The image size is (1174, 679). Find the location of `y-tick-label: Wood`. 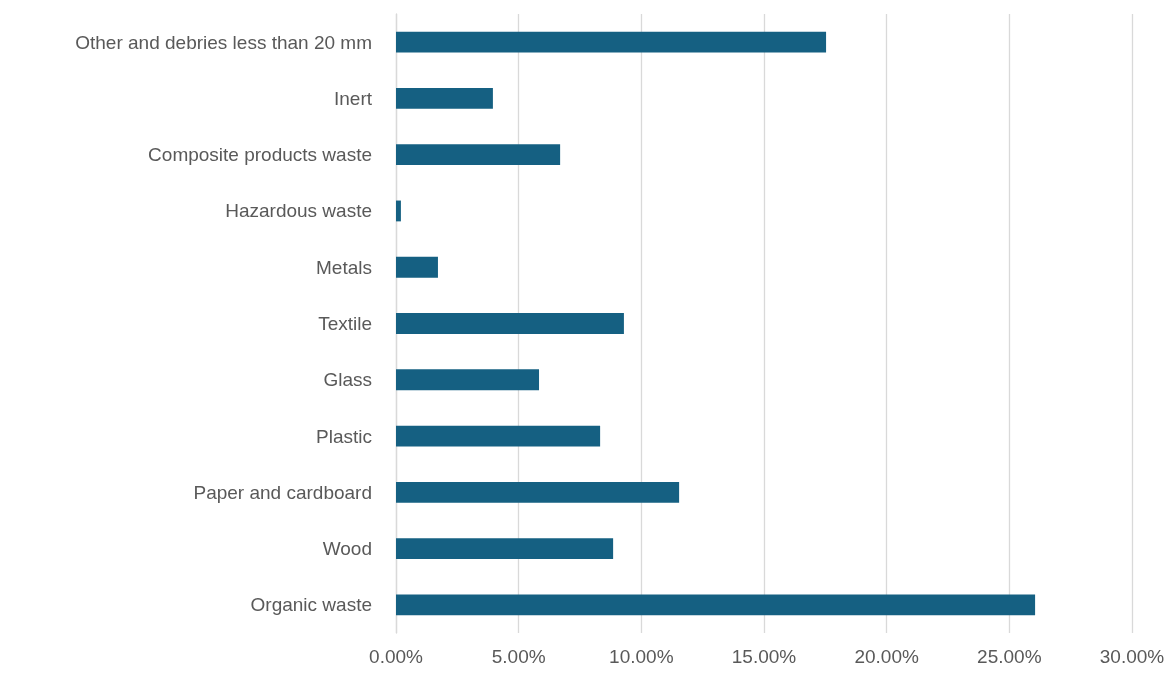

y-tick-label: Wood is located at coordinates (347, 549).